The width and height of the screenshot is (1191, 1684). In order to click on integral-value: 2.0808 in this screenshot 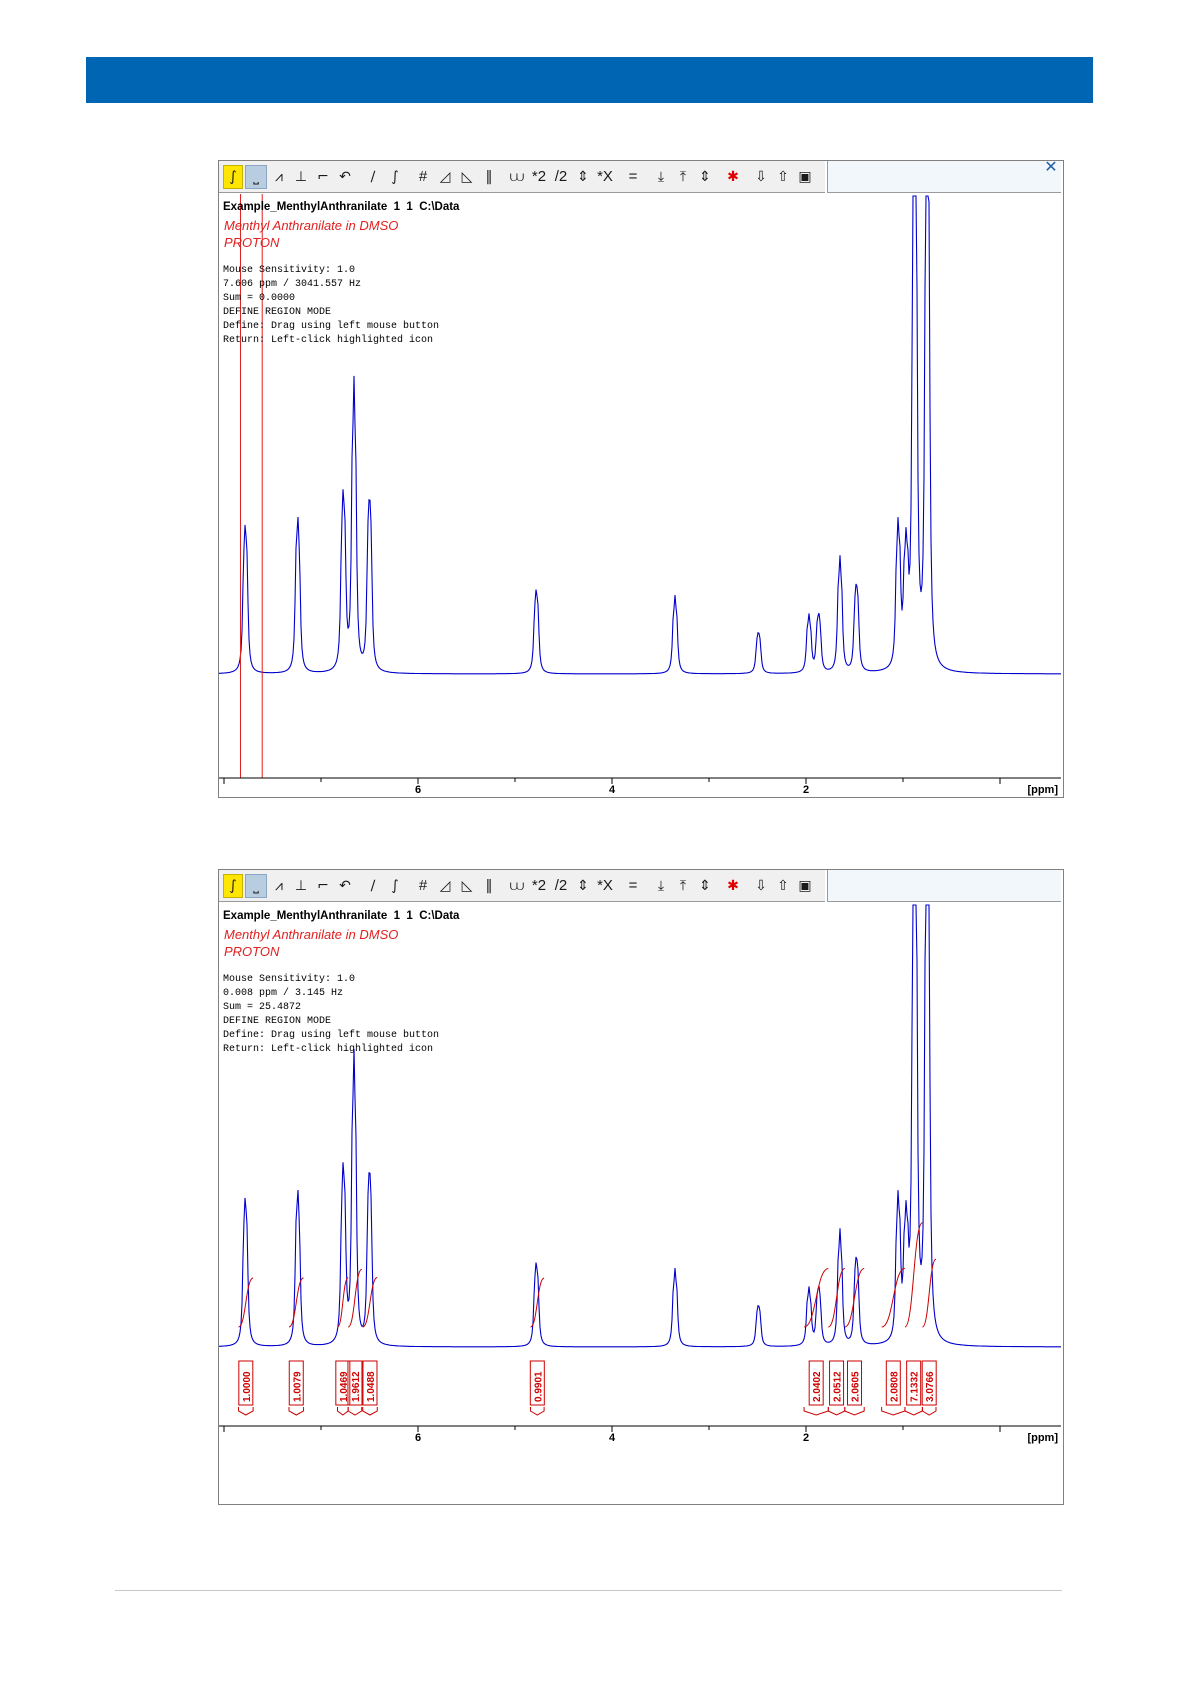, I will do `click(894, 1386)`.